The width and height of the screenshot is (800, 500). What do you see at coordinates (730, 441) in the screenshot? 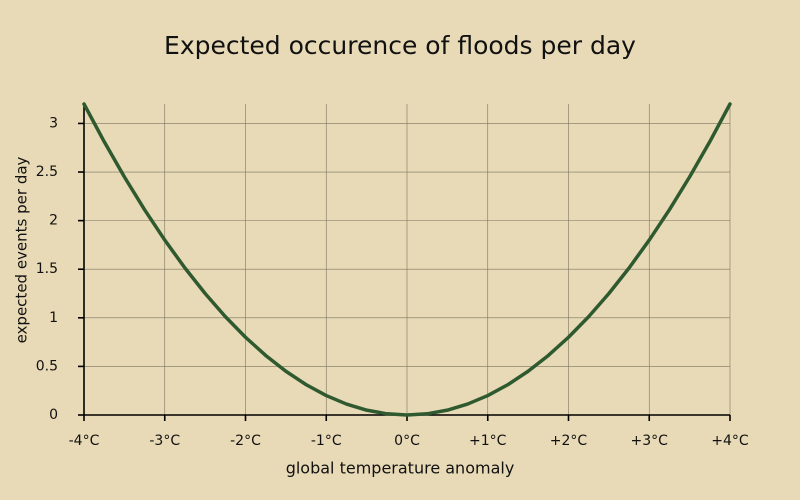
I see `x-tick-label: +4°C` at bounding box center [730, 441].